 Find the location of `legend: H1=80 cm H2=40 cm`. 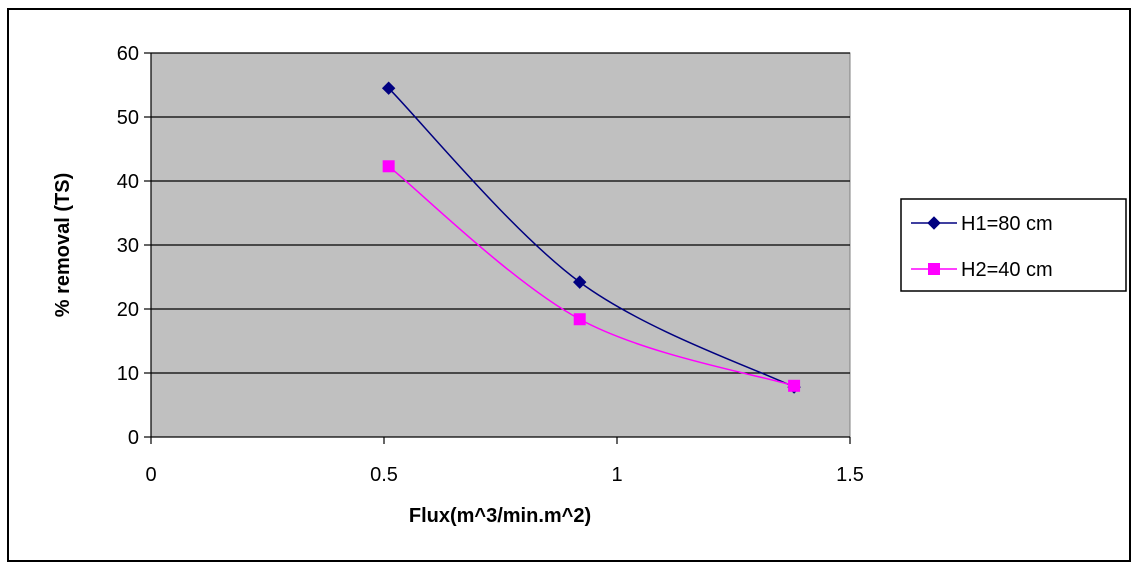

legend: H1=80 cm H2=40 cm is located at coordinates (1013, 245).